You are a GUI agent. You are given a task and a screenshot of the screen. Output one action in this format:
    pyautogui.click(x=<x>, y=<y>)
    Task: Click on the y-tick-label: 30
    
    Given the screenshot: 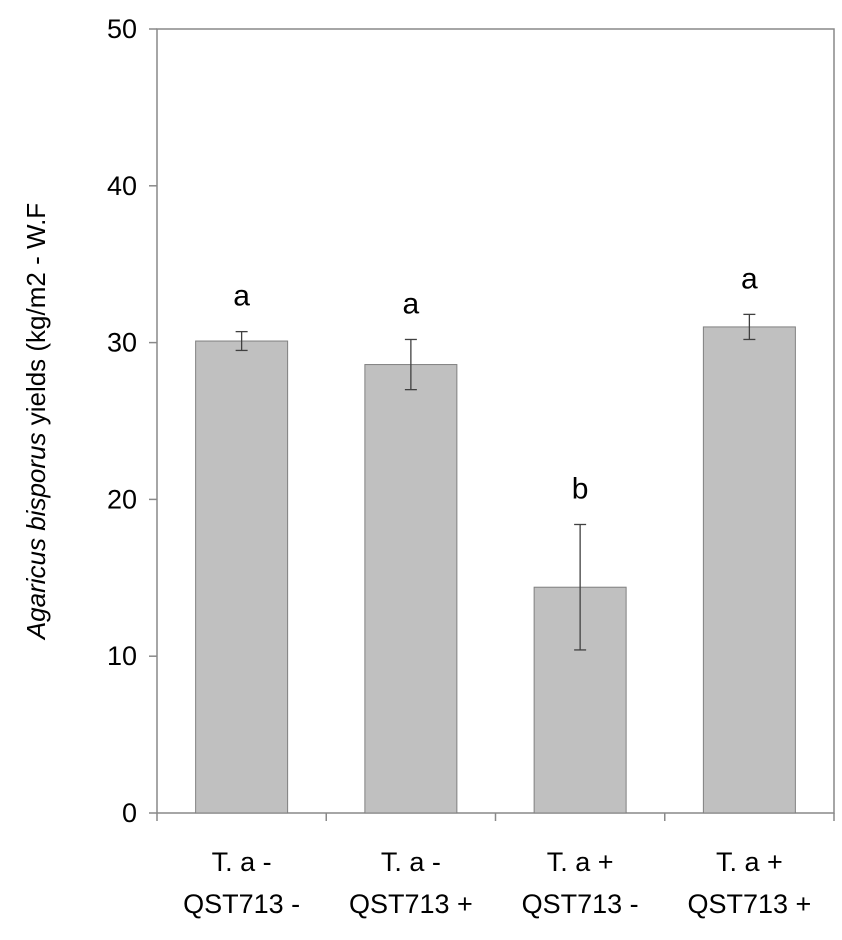 What is the action you would take?
    pyautogui.click(x=122, y=343)
    